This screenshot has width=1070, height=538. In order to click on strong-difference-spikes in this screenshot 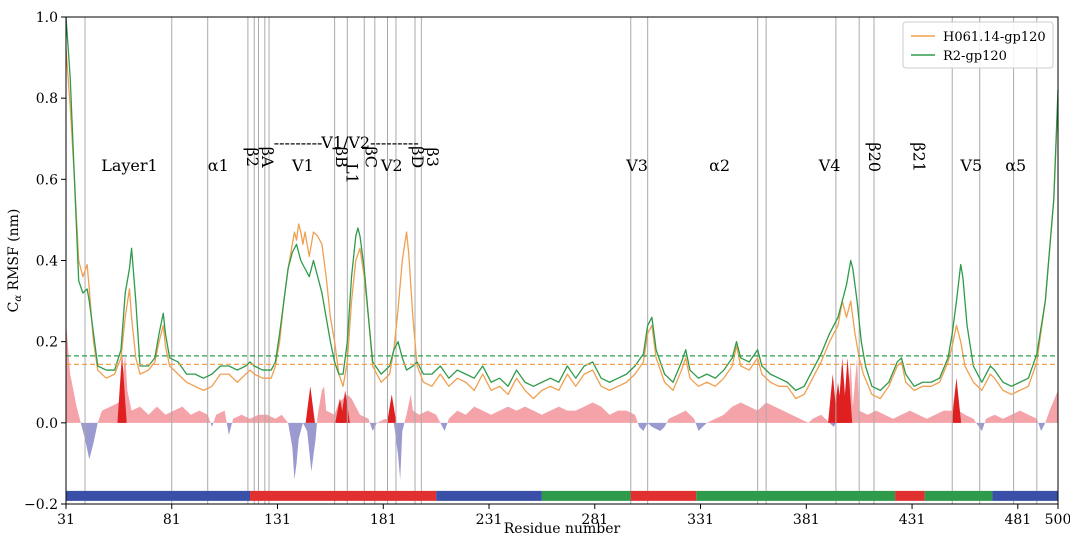, I will do `click(539, 388)`.